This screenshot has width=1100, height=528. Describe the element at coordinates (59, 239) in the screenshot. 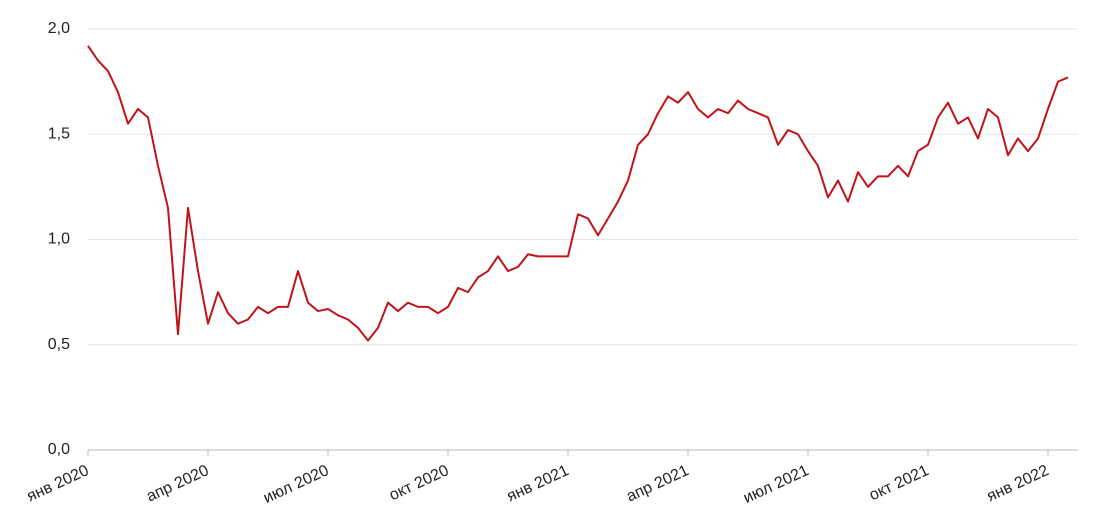

I see `y-tick-label: 1,0` at that location.